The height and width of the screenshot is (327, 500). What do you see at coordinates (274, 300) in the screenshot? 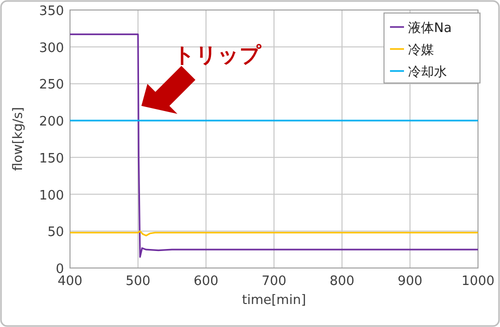
I see `x-axis-title: time[min]` at bounding box center [274, 300].